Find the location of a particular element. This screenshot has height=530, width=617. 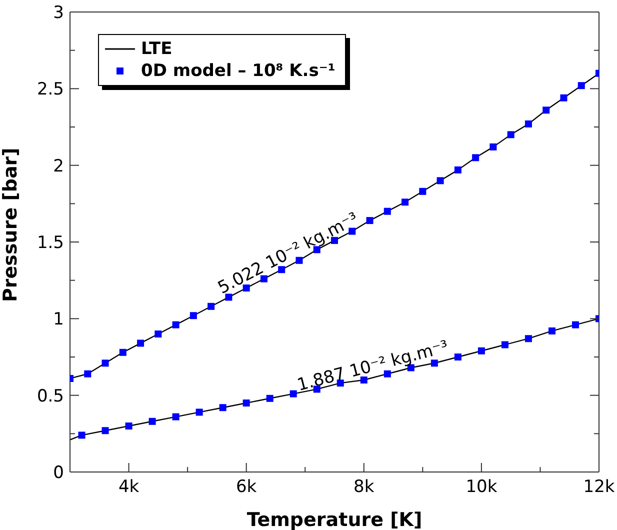

x-tick-label: 8k is located at coordinates (364, 487).